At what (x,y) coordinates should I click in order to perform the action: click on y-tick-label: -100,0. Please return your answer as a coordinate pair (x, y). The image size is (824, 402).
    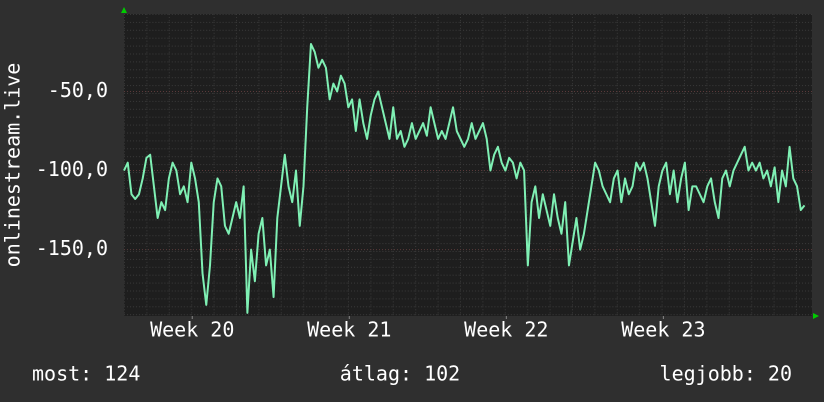
    Looking at the image, I should click on (72, 169).